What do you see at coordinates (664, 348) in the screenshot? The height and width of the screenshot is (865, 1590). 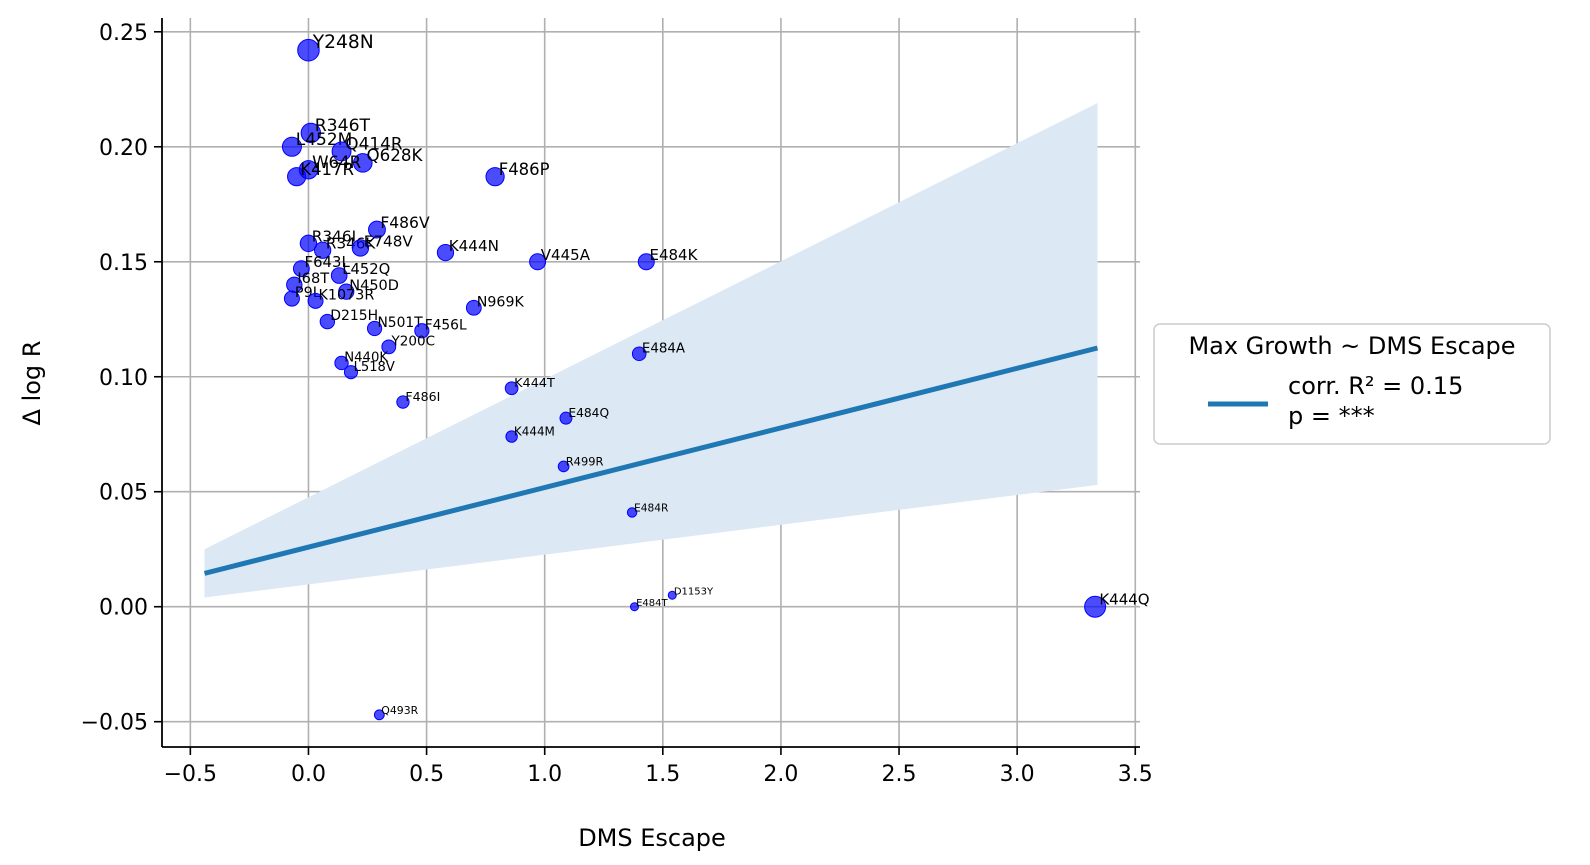 I see `point-label: E484A` at bounding box center [664, 348].